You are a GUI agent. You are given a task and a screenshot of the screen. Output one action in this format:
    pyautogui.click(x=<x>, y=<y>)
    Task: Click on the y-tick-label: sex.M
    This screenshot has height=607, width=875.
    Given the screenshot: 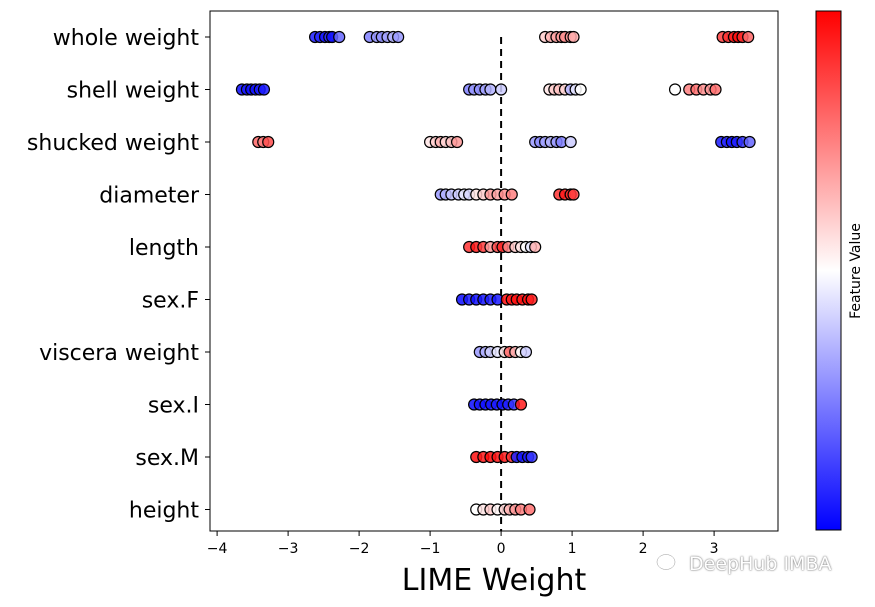 What is the action you would take?
    pyautogui.click(x=167, y=458)
    